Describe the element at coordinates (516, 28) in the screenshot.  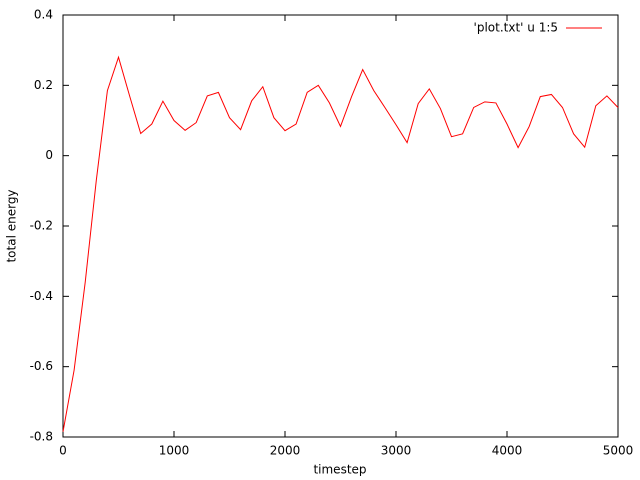
I see `legend-label: 'plot.txt' u 1:5` at that location.